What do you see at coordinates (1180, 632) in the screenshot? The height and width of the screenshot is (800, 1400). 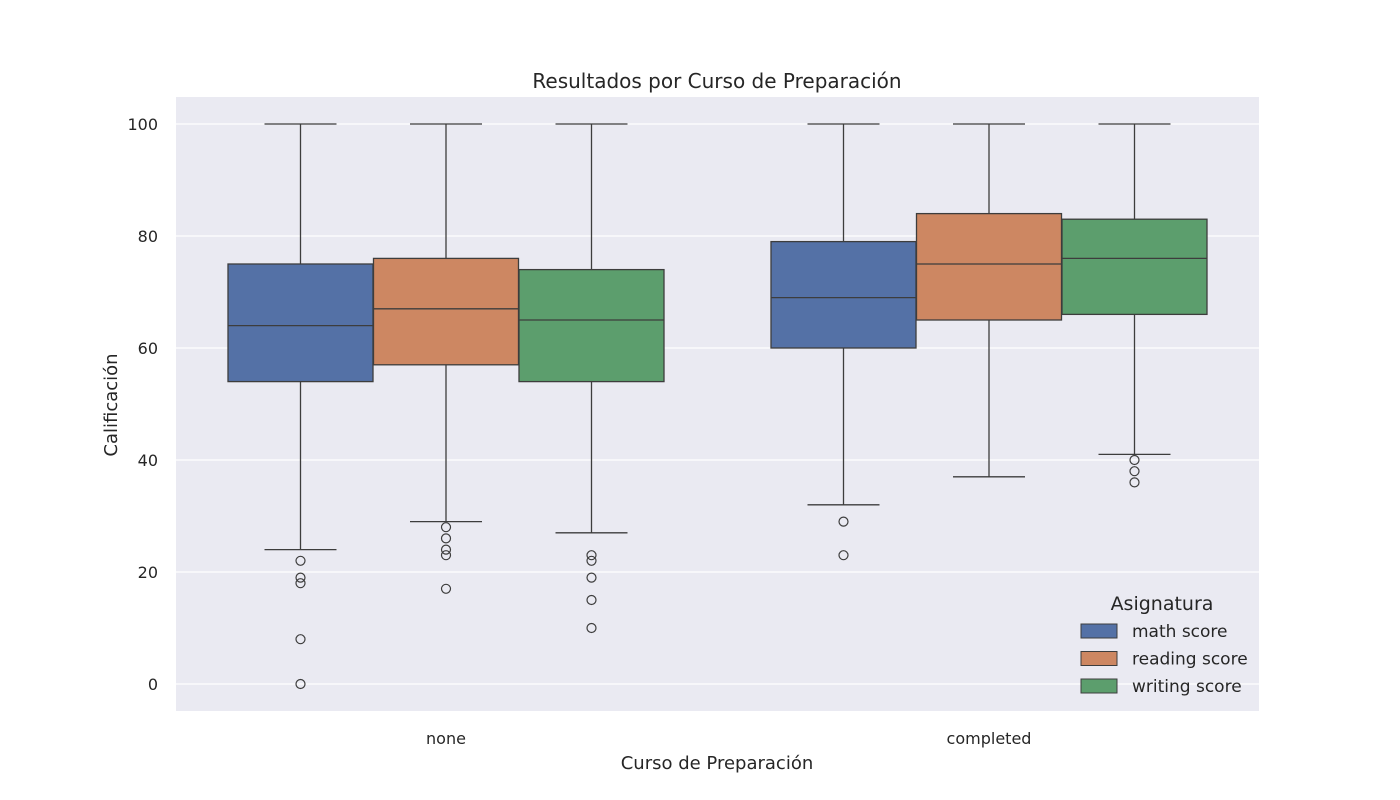 I see `legend-label: math score` at bounding box center [1180, 632].